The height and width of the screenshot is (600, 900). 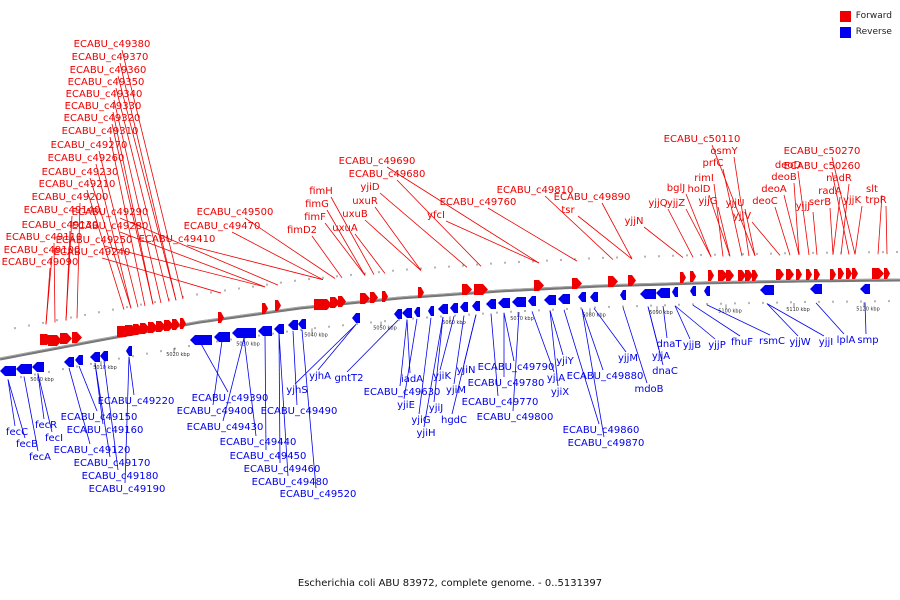 What do you see at coordinates (699, 189) in the screenshot?
I see `forward-gene-label: holD` at bounding box center [699, 189].